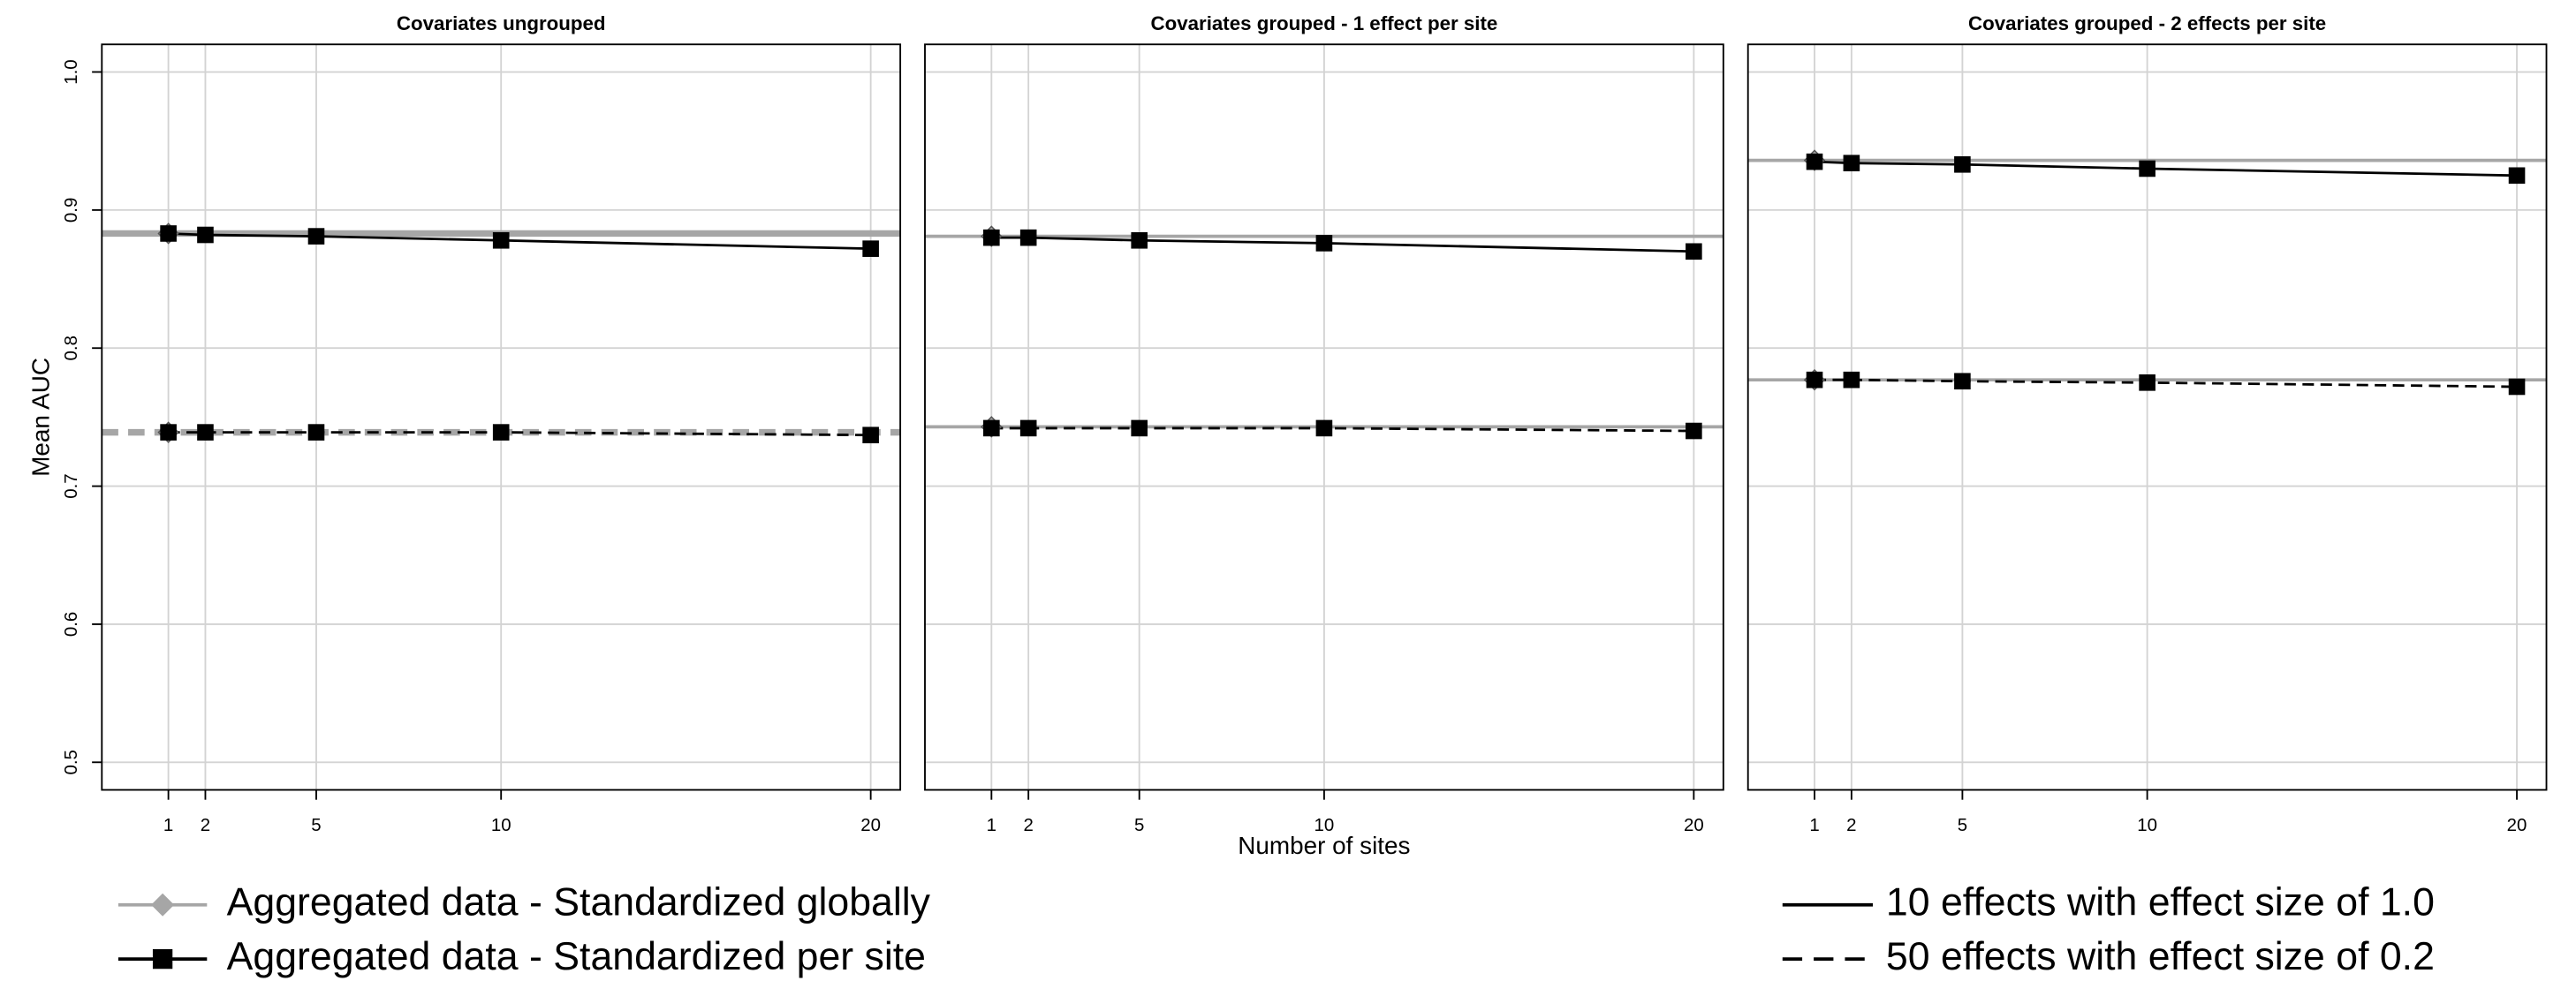  Describe the element at coordinates (2147, 23) in the screenshot. I see `panel-title: Covariates grouped - 2 effects per site` at that location.